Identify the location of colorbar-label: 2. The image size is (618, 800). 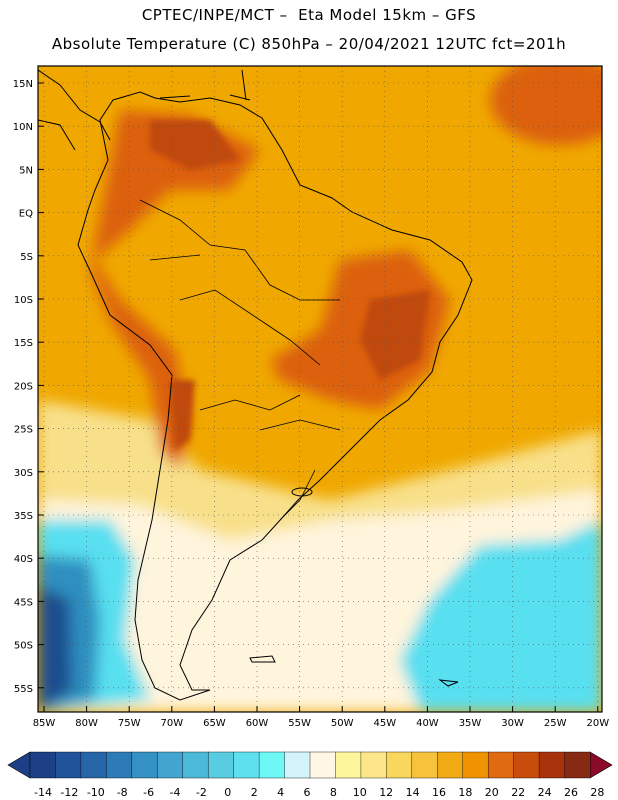
(254, 792).